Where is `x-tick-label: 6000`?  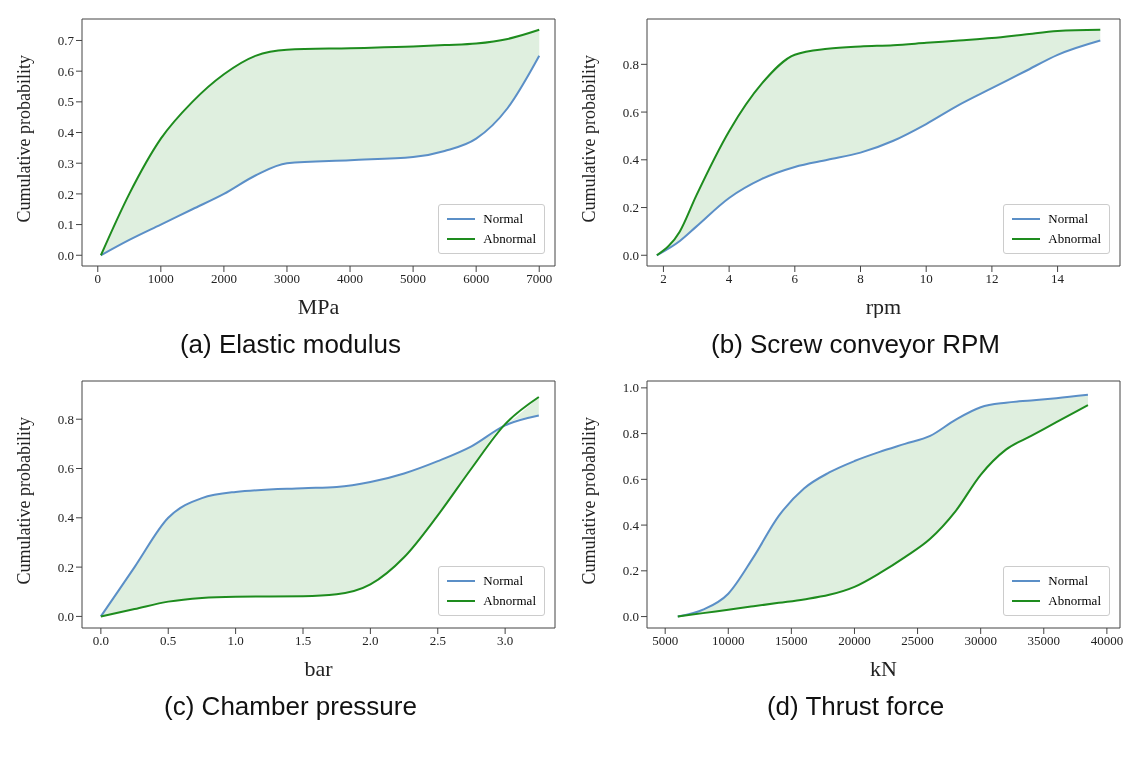
x-tick-label: 6000 is located at coordinates (476, 279).